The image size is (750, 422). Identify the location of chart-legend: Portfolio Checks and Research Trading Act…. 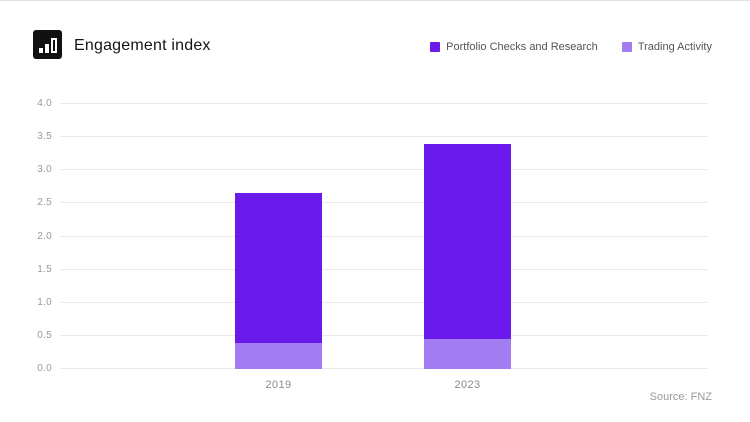
(571, 47).